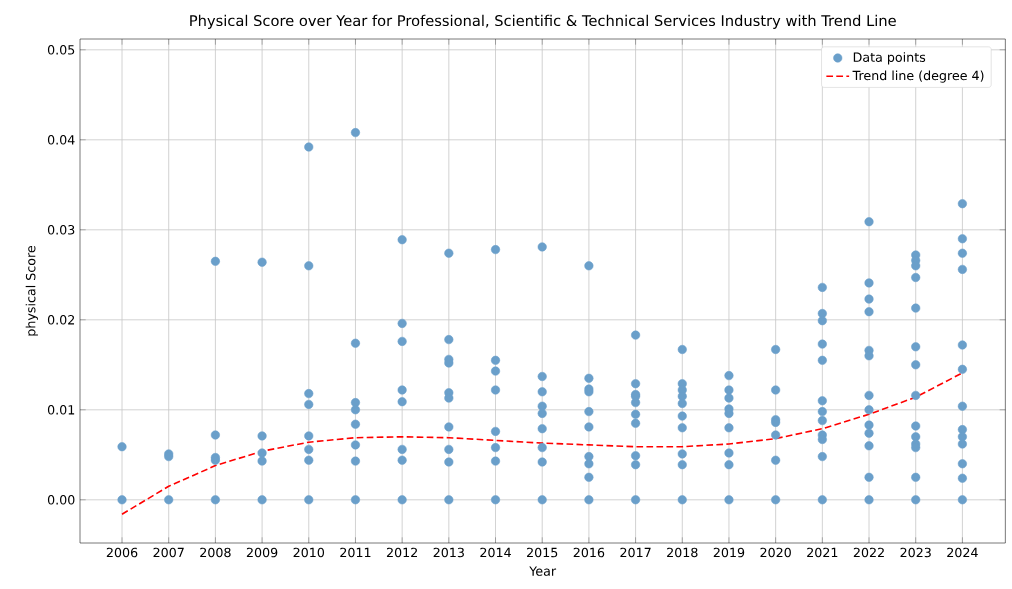  I want to click on x-axis-title: Year, so click(543, 571).